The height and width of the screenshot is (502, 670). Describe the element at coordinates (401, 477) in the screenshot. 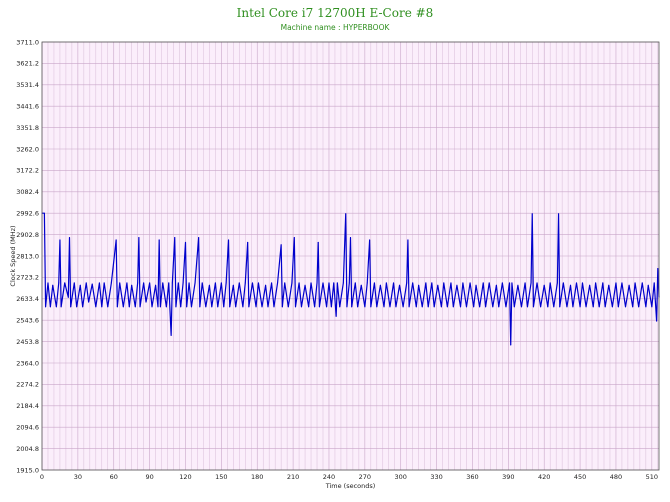

I see `x-tick-label: 300` at that location.